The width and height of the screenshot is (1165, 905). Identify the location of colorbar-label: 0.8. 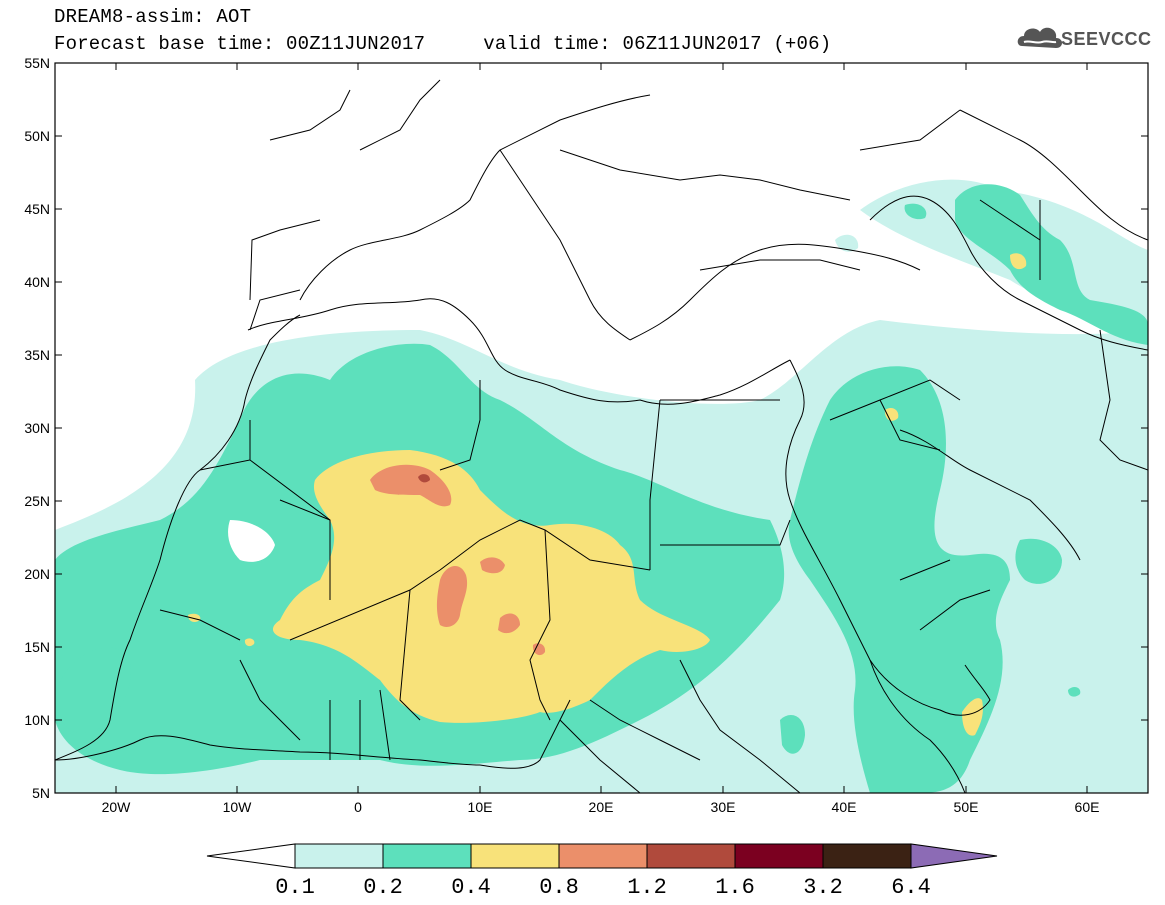
(559, 887).